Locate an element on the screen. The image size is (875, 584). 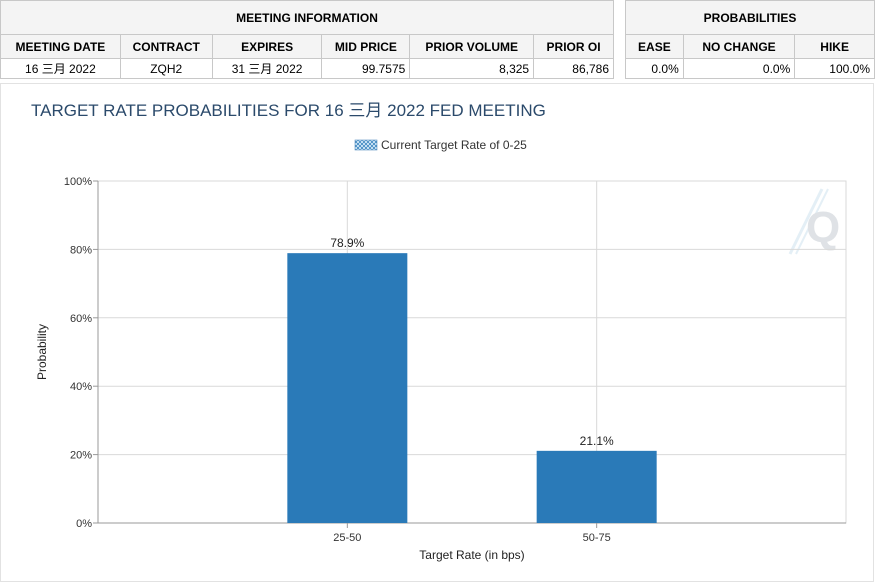
no-change-header: NO CHANGE is located at coordinates (739, 46).